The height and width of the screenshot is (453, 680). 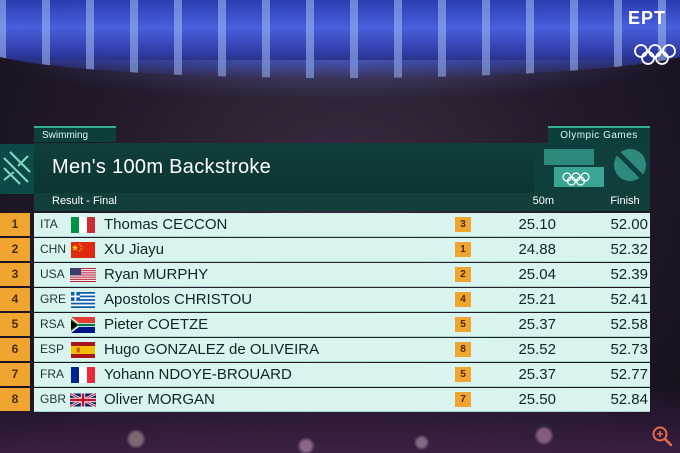 I want to click on italy-flag-icon, so click(x=83, y=225).